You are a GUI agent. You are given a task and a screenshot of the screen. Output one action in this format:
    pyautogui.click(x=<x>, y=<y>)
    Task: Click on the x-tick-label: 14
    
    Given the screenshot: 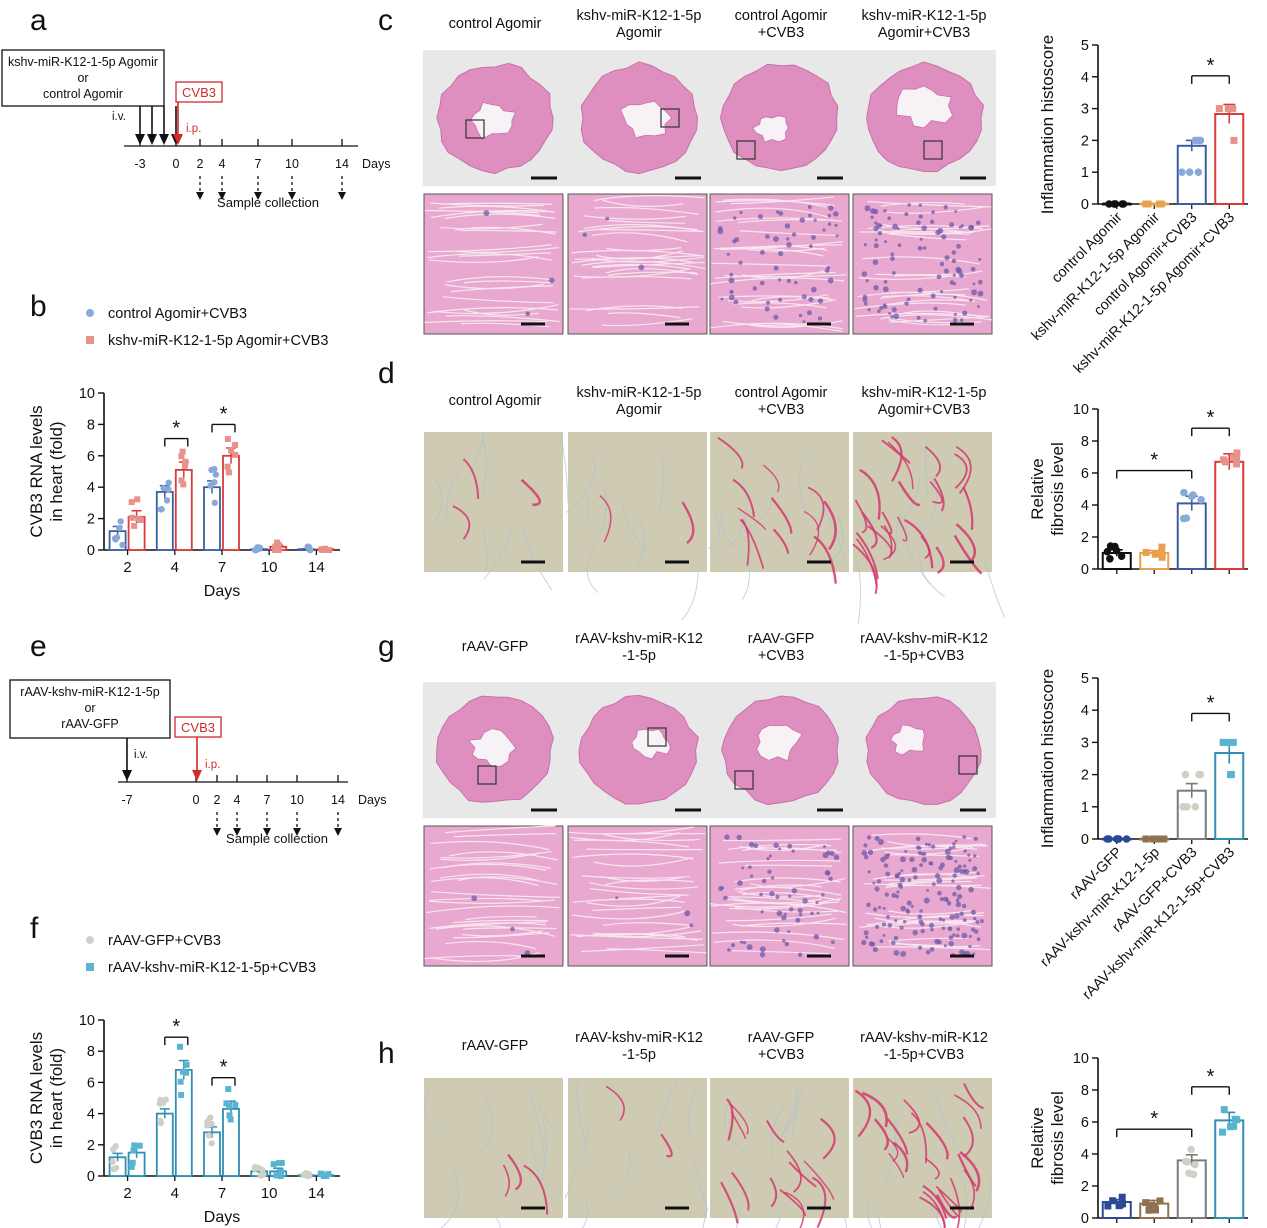 What is the action you would take?
    pyautogui.click(x=316, y=567)
    